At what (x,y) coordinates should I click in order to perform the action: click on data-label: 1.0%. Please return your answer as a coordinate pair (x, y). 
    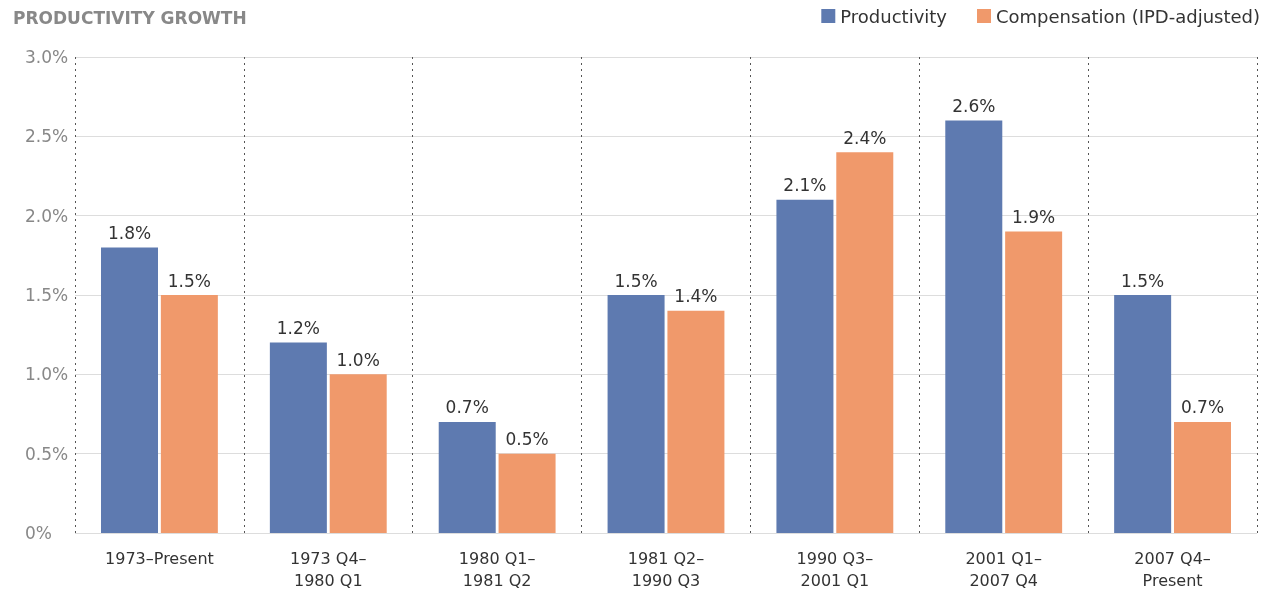
    Looking at the image, I should click on (358, 359).